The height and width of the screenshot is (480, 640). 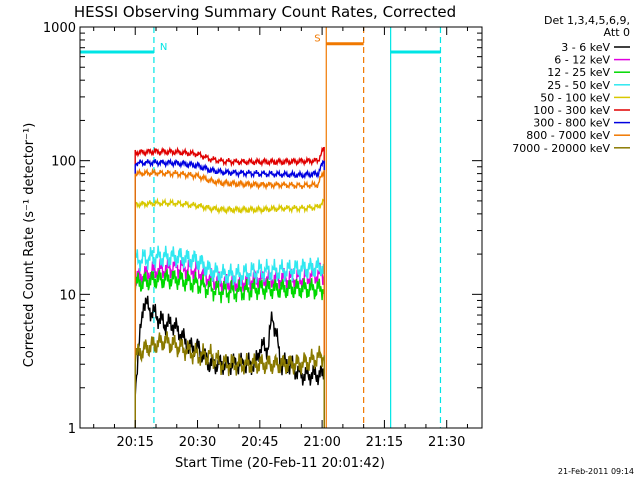 I want to click on y-tick-label-3: 1000, so click(x=59, y=28).